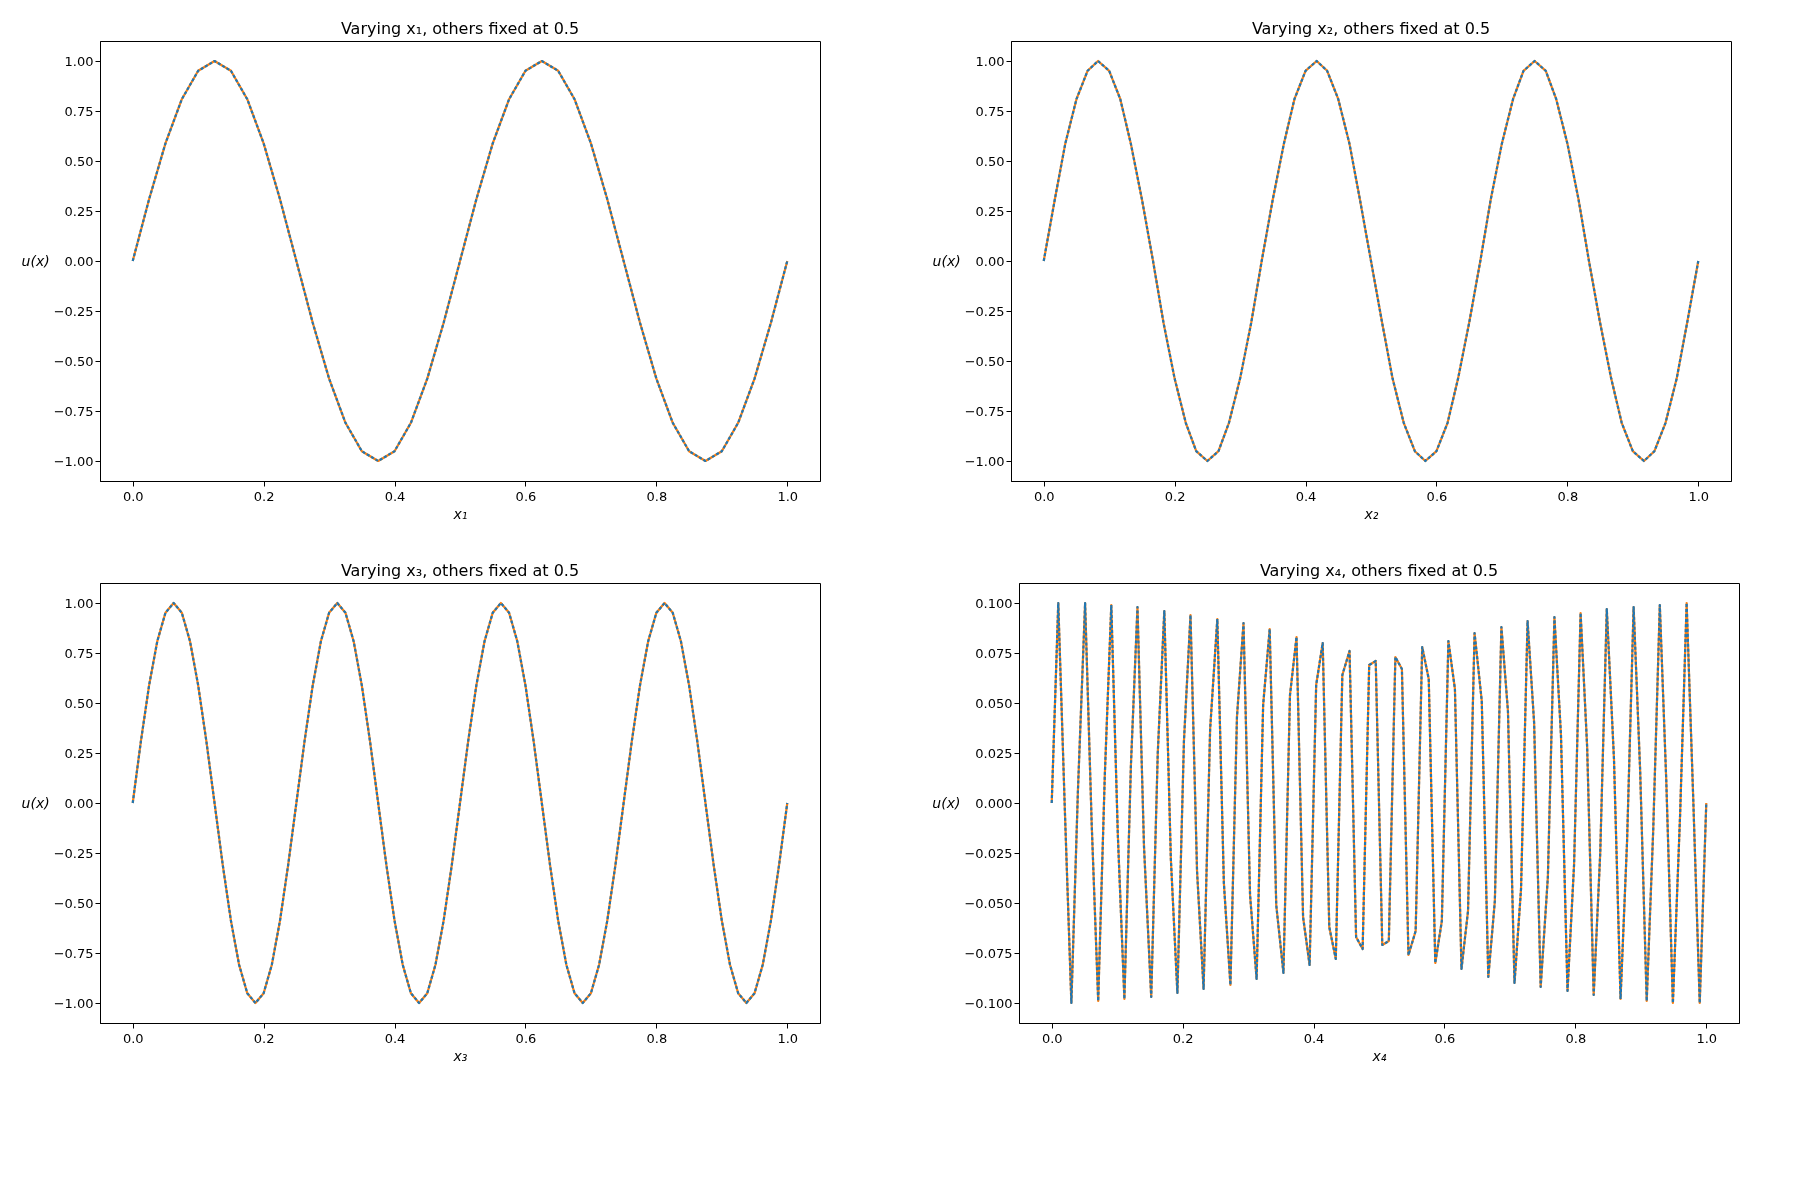 The width and height of the screenshot is (1800, 1200). I want to click on y-tick-label: 0.000, so click(994, 803).